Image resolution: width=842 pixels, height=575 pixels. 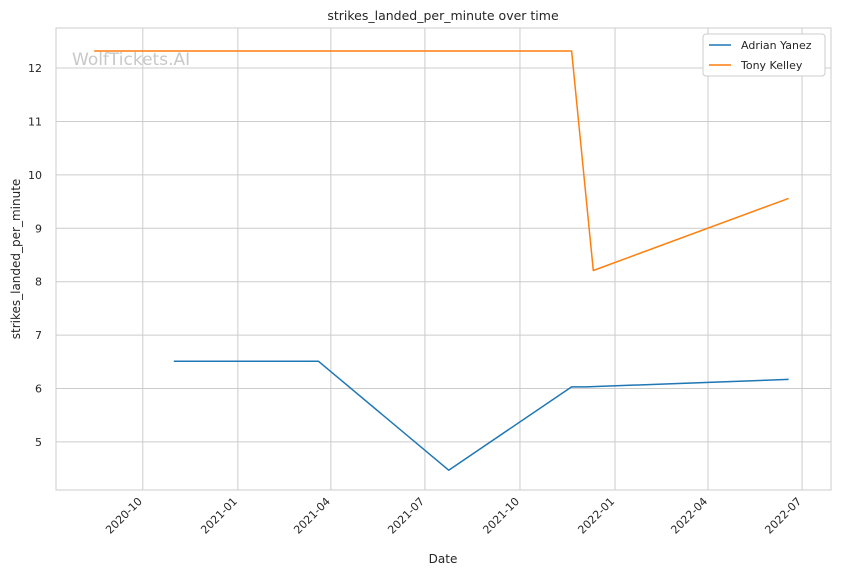 I want to click on y-axis-label: strikes_landed_per_minute, so click(x=16, y=259).